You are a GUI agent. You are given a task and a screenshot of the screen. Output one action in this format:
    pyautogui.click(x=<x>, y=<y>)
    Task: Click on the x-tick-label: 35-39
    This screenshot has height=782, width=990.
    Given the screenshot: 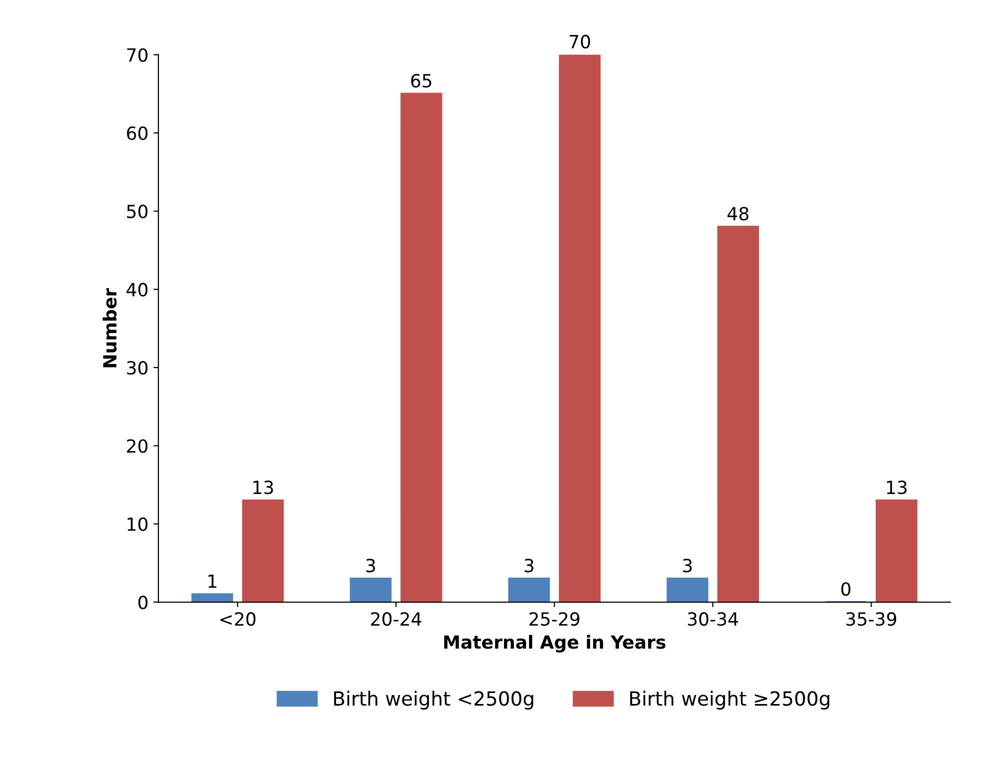 What is the action you would take?
    pyautogui.click(x=871, y=619)
    